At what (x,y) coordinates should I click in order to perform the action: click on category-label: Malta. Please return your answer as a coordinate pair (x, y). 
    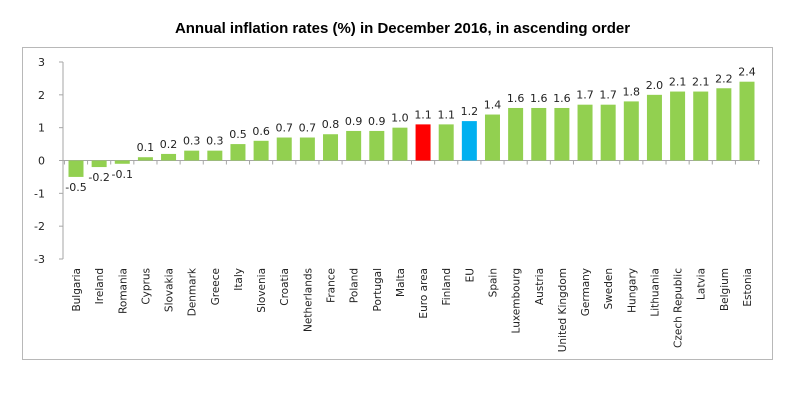
    Looking at the image, I should click on (401, 282).